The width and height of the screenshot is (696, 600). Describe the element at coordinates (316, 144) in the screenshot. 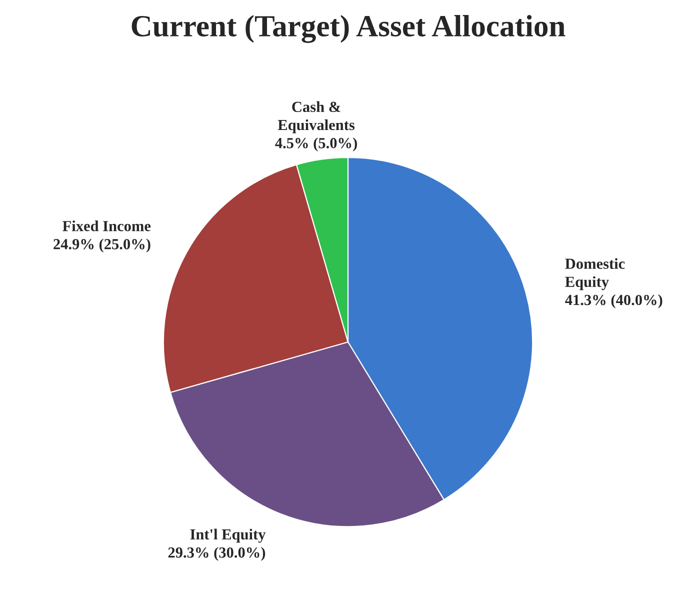

I see `data-label: 4.5% (5.0%)` at that location.